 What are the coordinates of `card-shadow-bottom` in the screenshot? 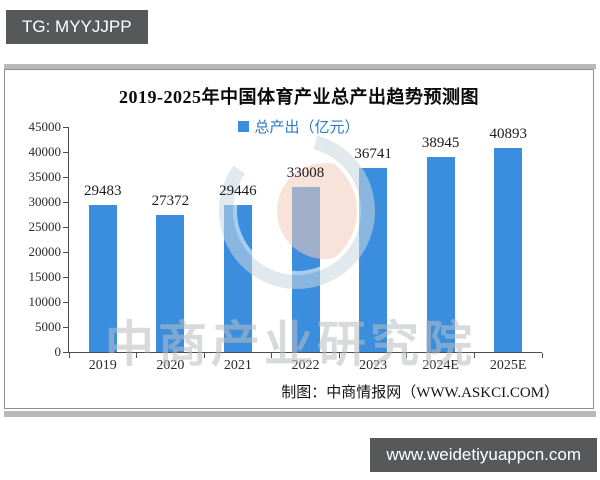 It's located at (300, 414).